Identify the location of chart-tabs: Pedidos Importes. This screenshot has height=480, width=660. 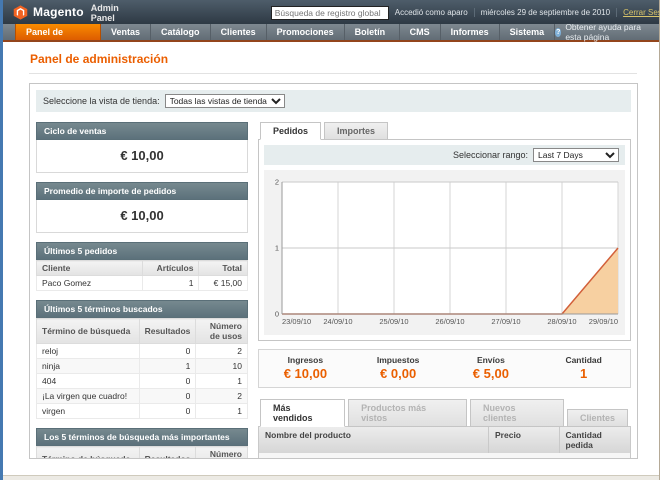
(444, 131).